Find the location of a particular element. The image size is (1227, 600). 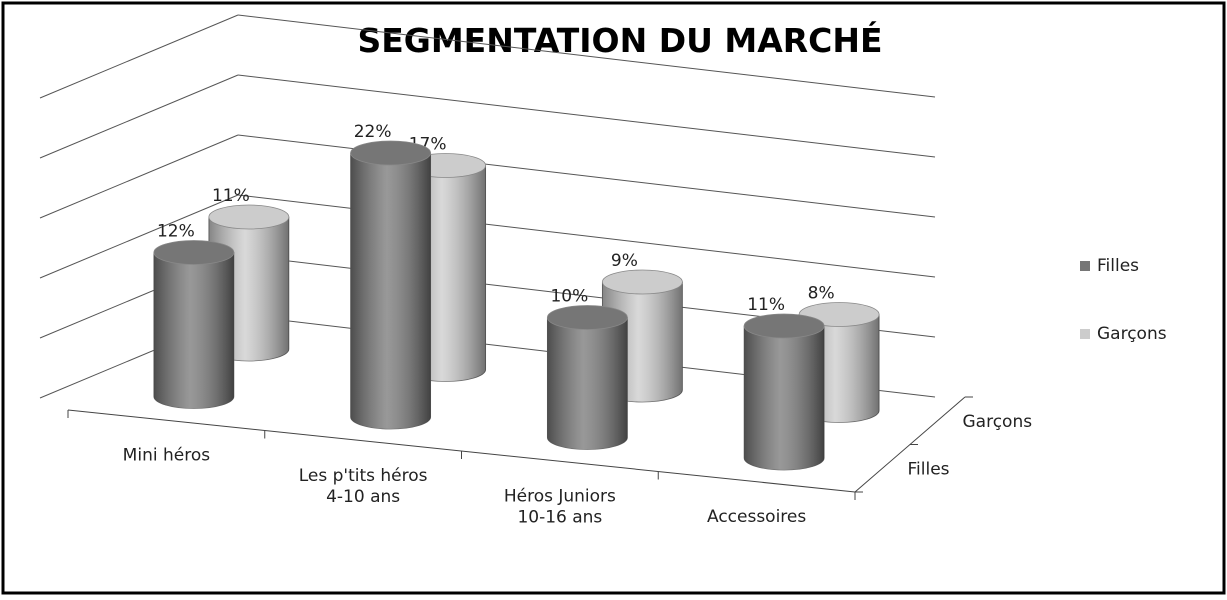

legend-label: Garçons is located at coordinates (1132, 334).